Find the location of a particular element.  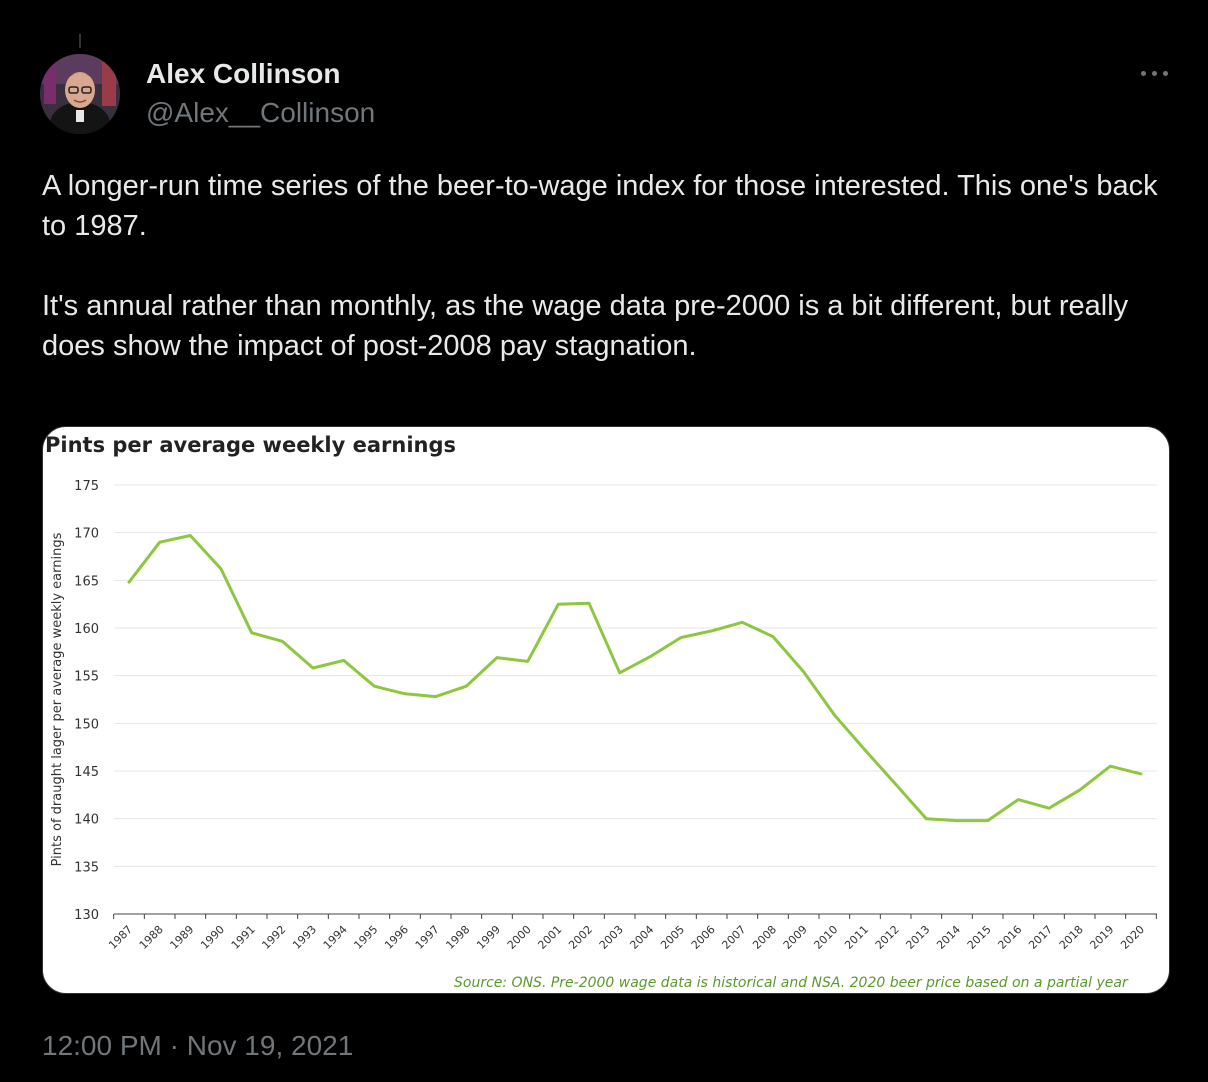

y-tick-label: 155 is located at coordinates (86, 677).